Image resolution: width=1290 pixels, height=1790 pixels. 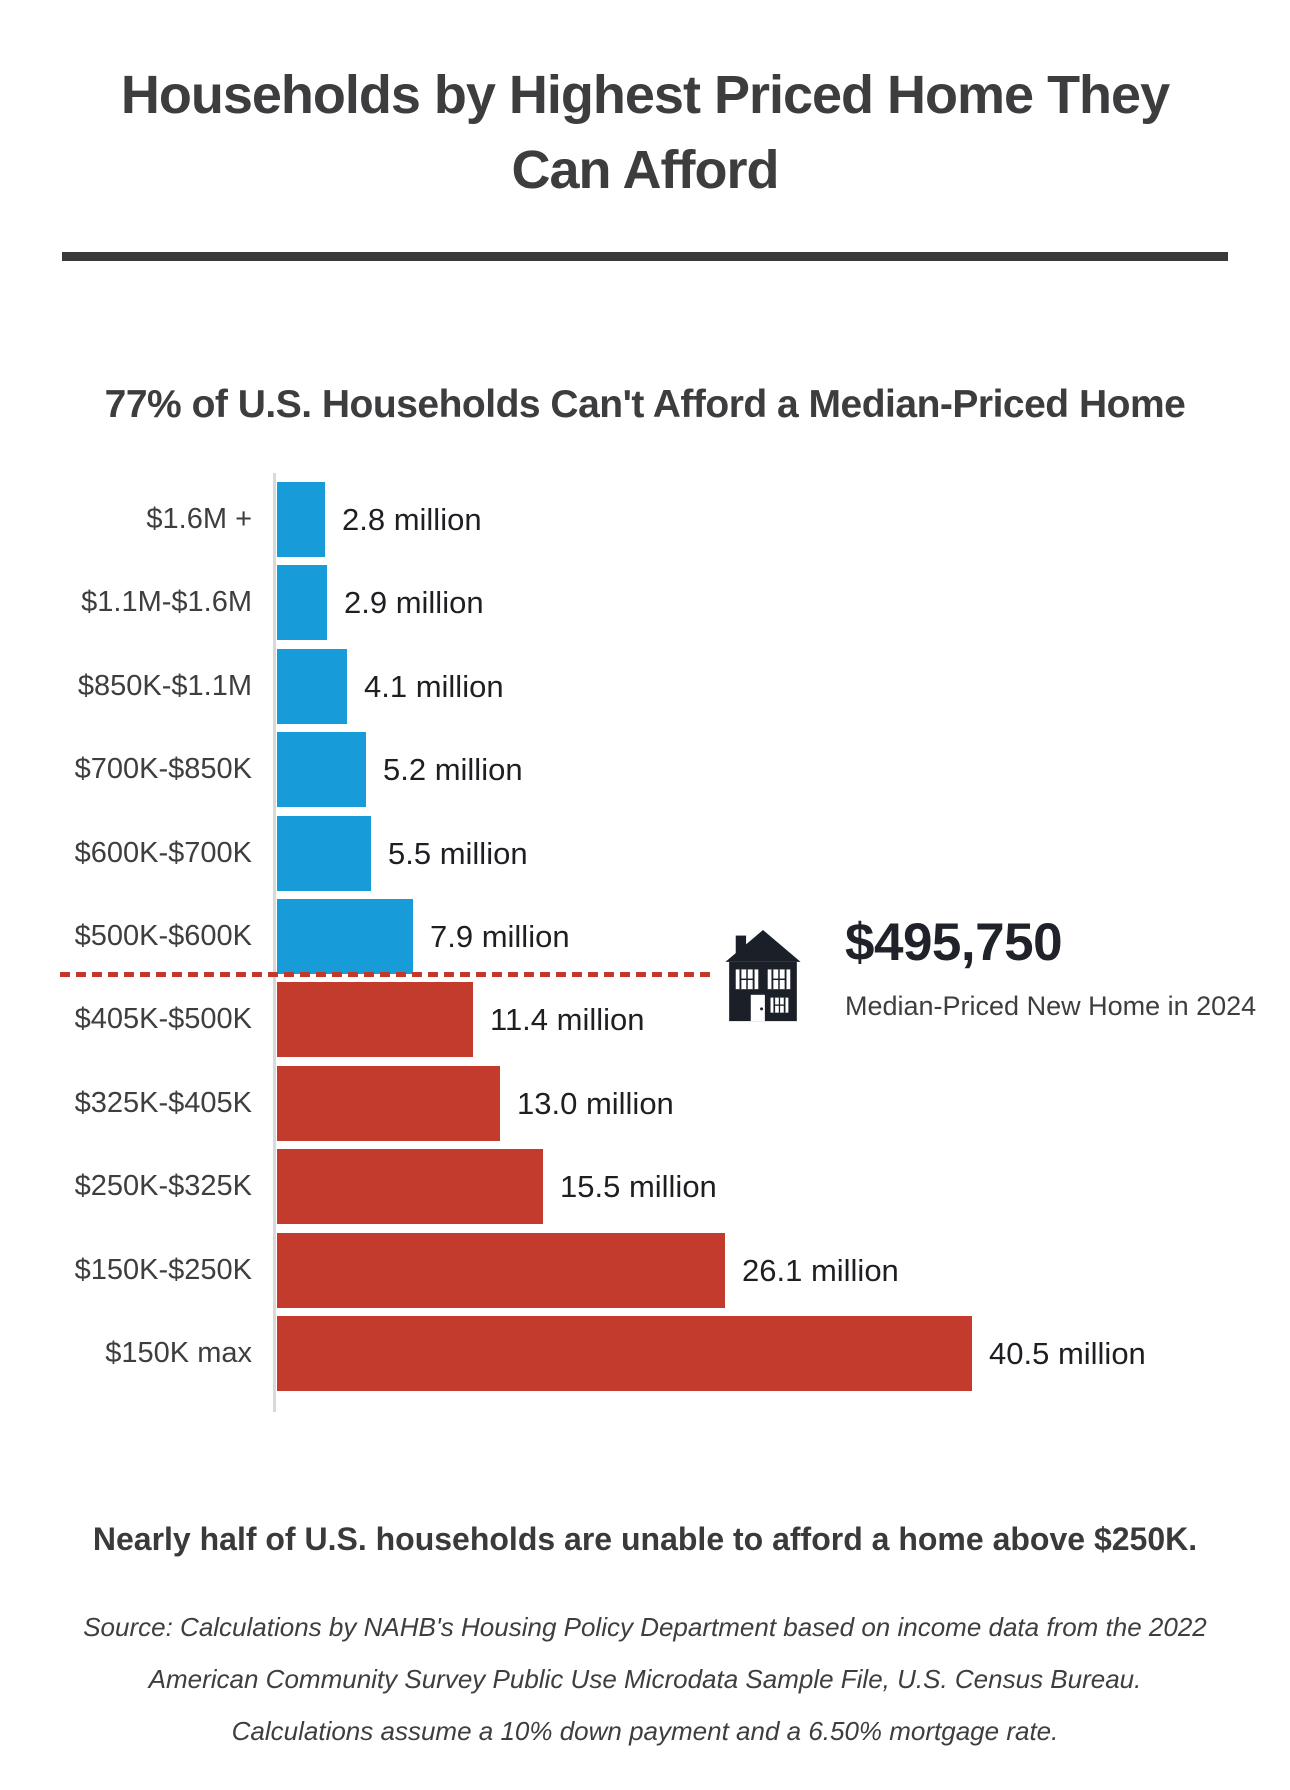 I want to click on bar-row: $325K-$405K 13.0 million, so click(x=645, y=1103).